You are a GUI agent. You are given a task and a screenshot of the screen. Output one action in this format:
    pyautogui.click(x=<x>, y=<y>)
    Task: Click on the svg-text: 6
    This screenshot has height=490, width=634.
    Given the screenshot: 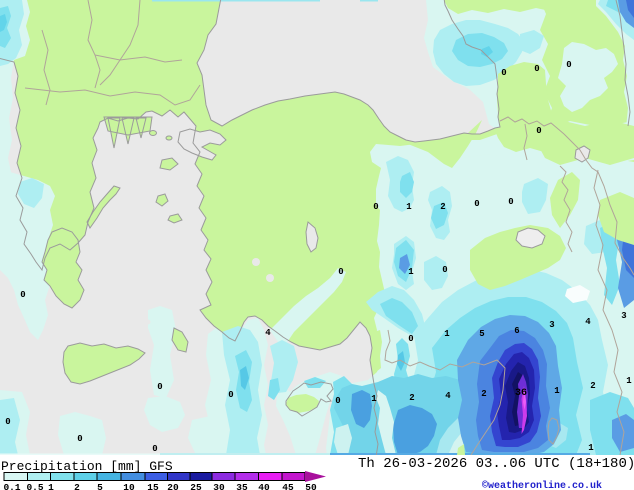 What is the action you would take?
    pyautogui.click(x=516, y=331)
    